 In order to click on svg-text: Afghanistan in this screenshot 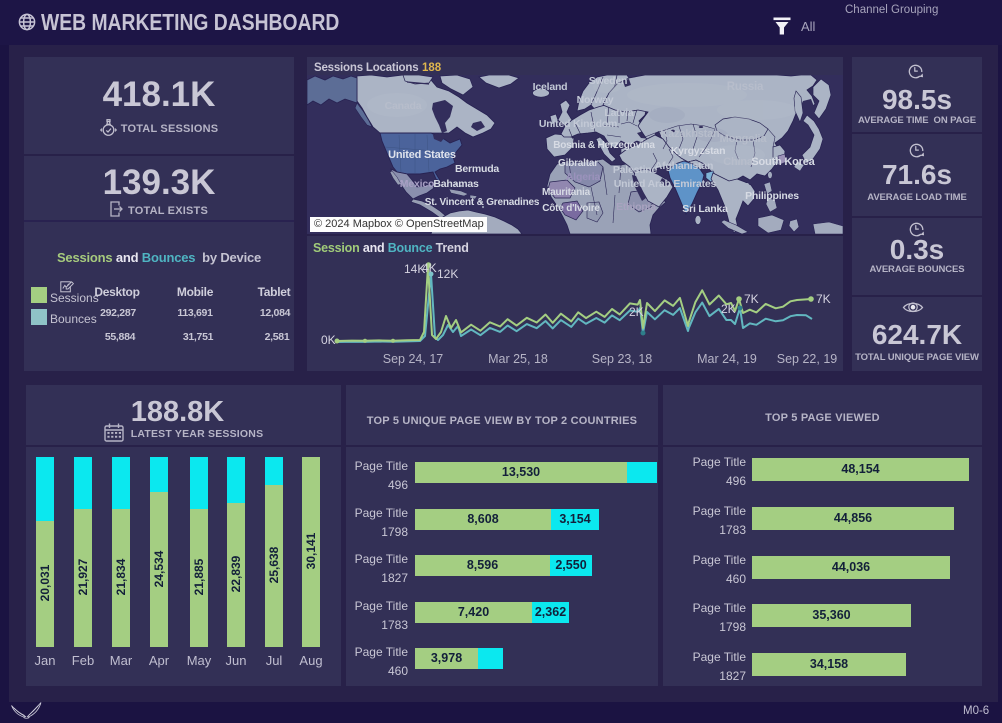, I will do `click(684, 166)`.